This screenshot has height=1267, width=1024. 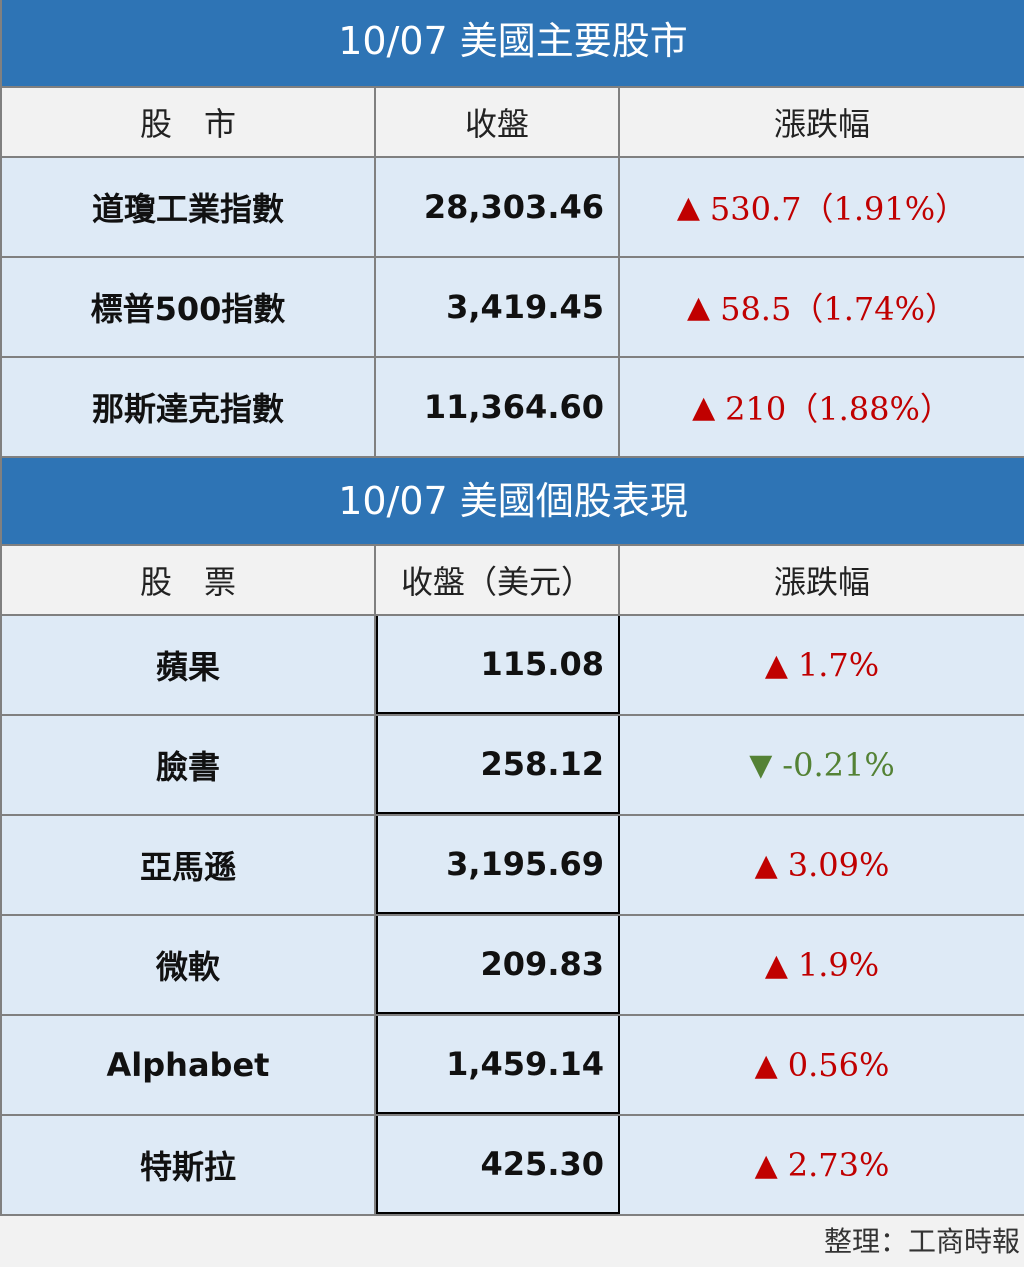 What do you see at coordinates (498, 765) in the screenshot?
I see `close-cell: 258.12` at bounding box center [498, 765].